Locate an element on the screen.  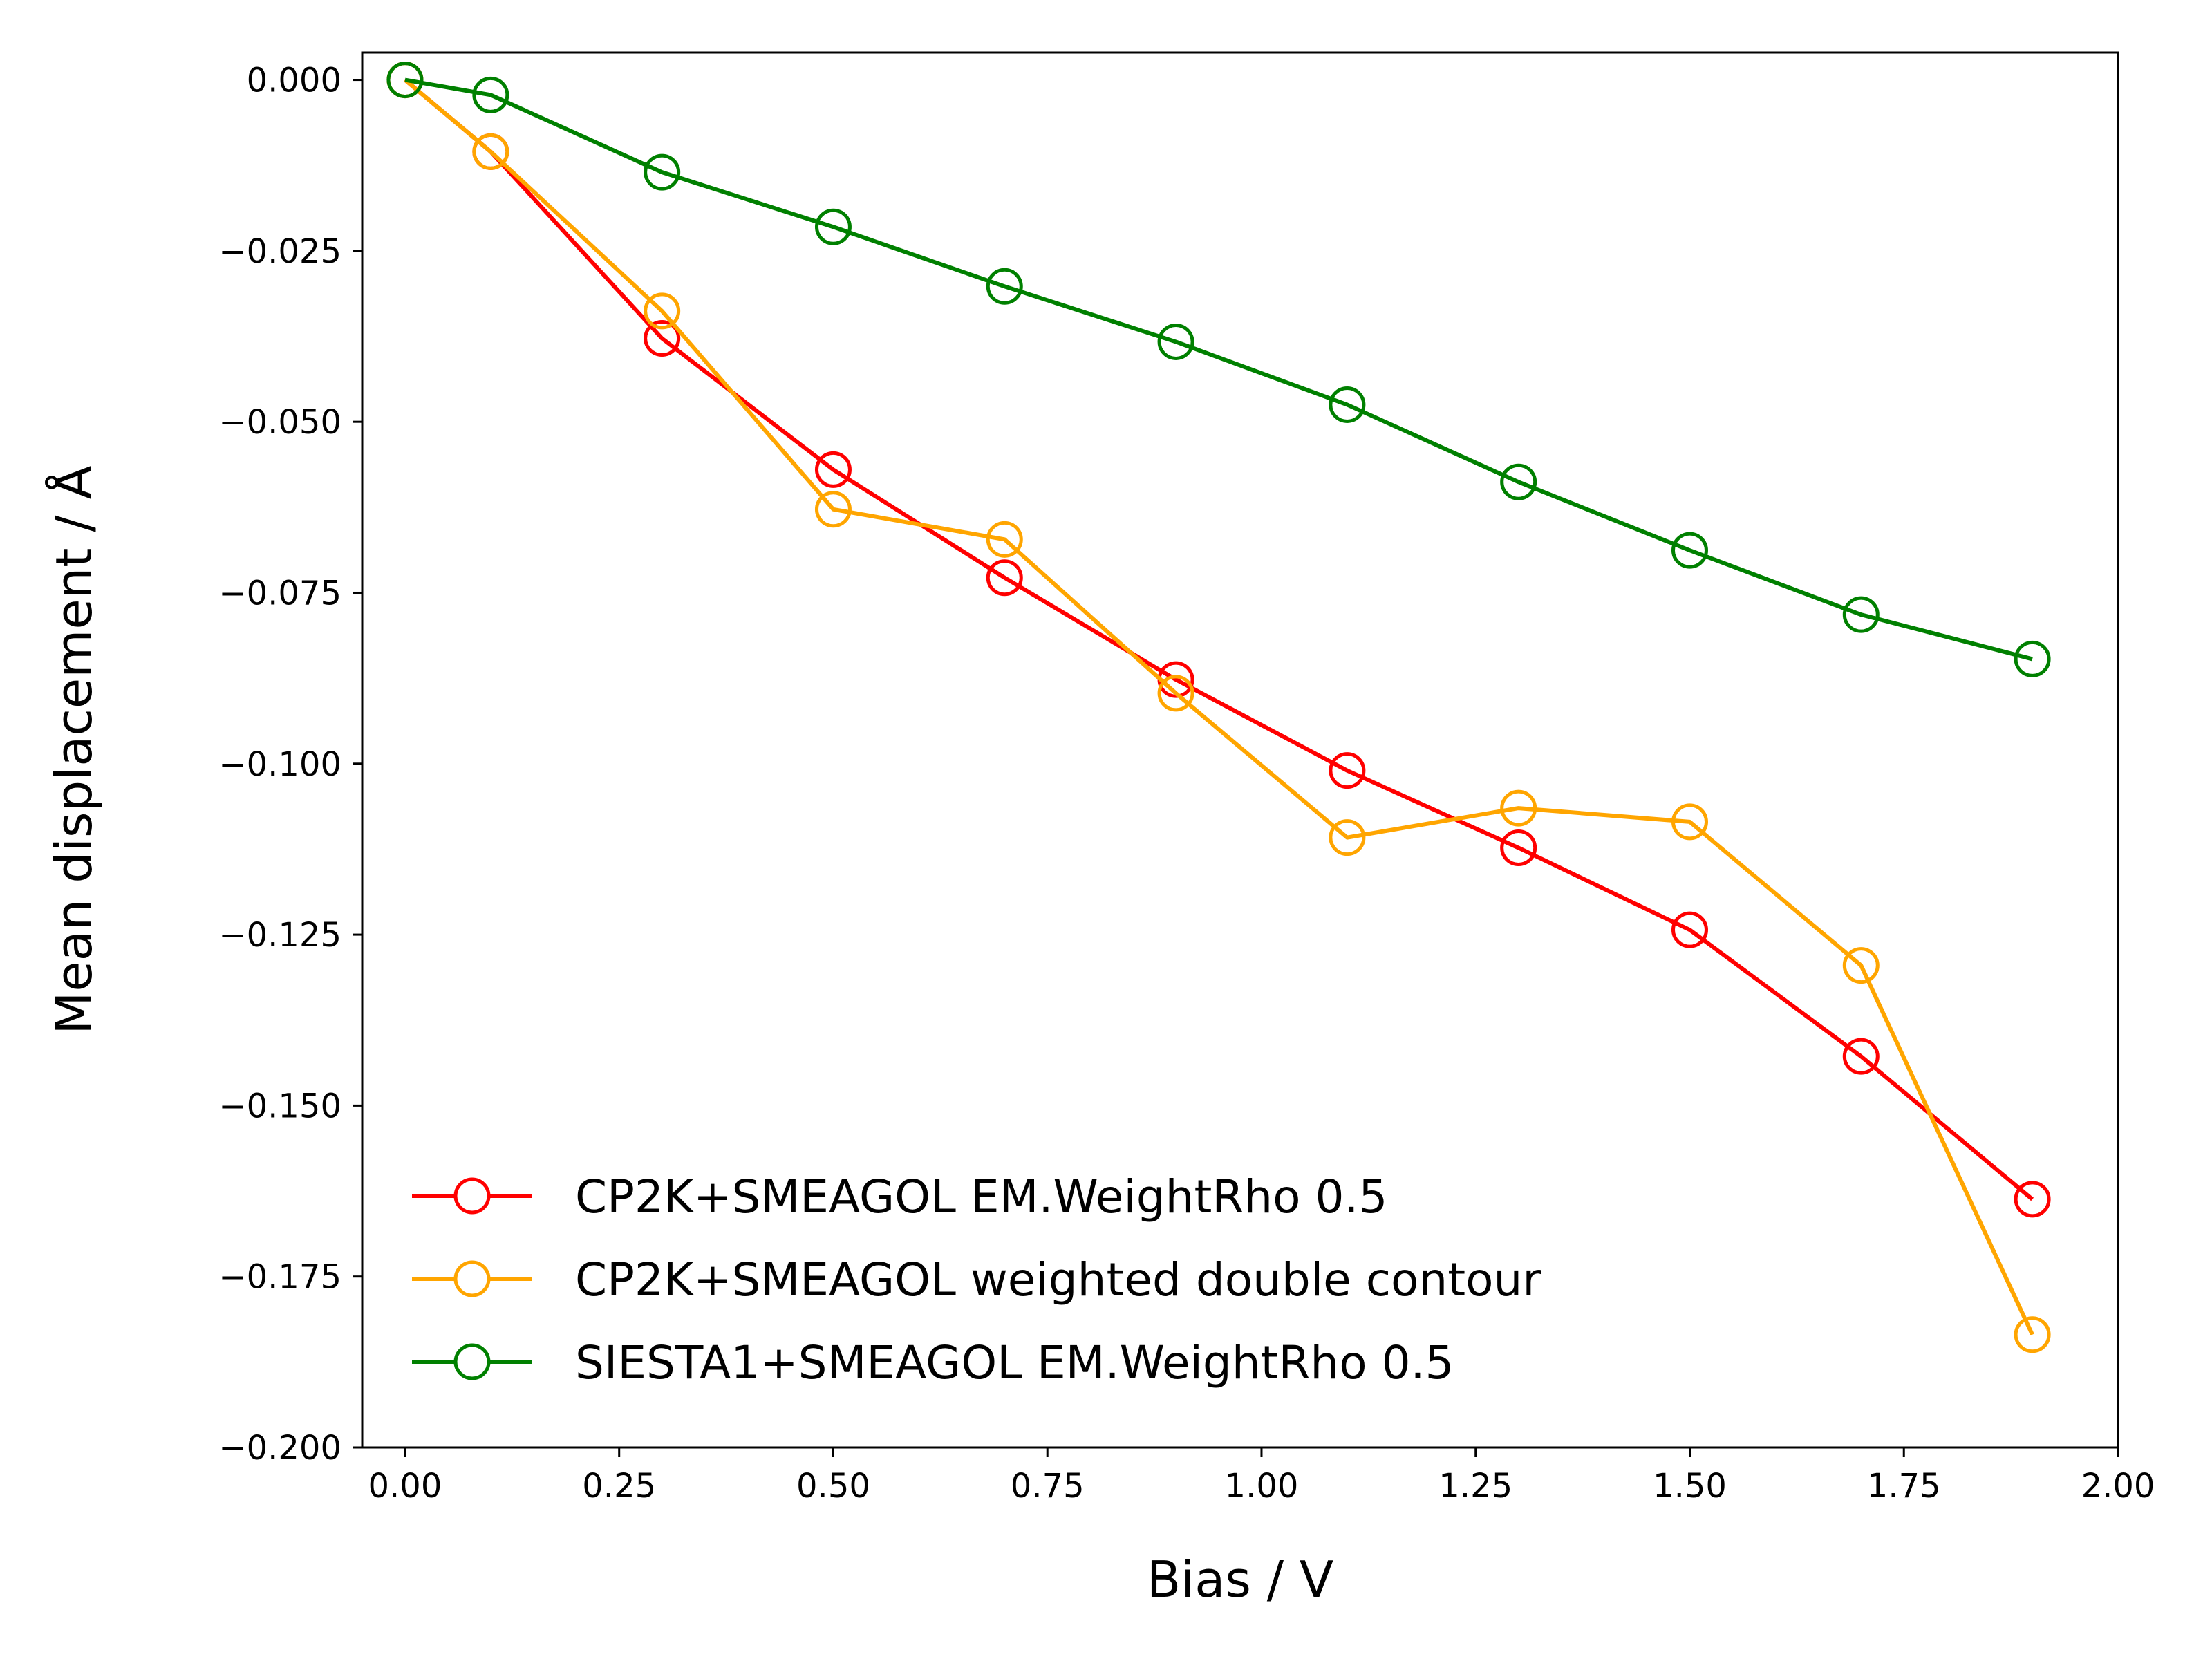
y-tick-label: −0.125 is located at coordinates (279, 936).